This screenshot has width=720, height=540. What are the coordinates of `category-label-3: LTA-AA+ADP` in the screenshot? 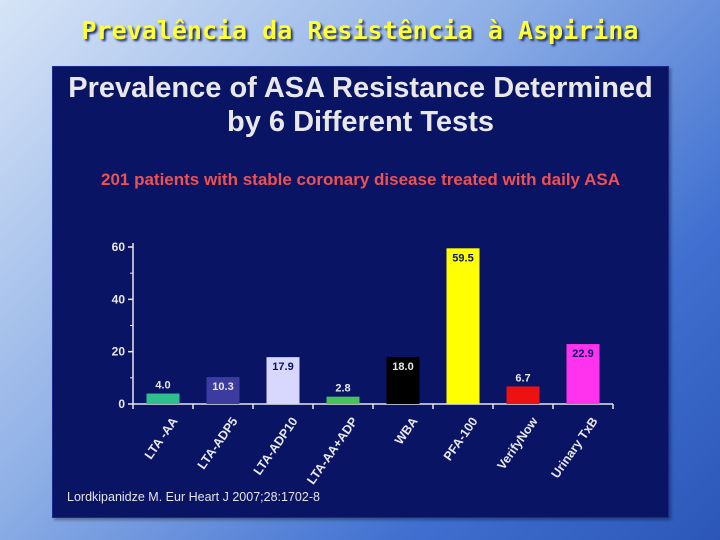 It's located at (332, 451).